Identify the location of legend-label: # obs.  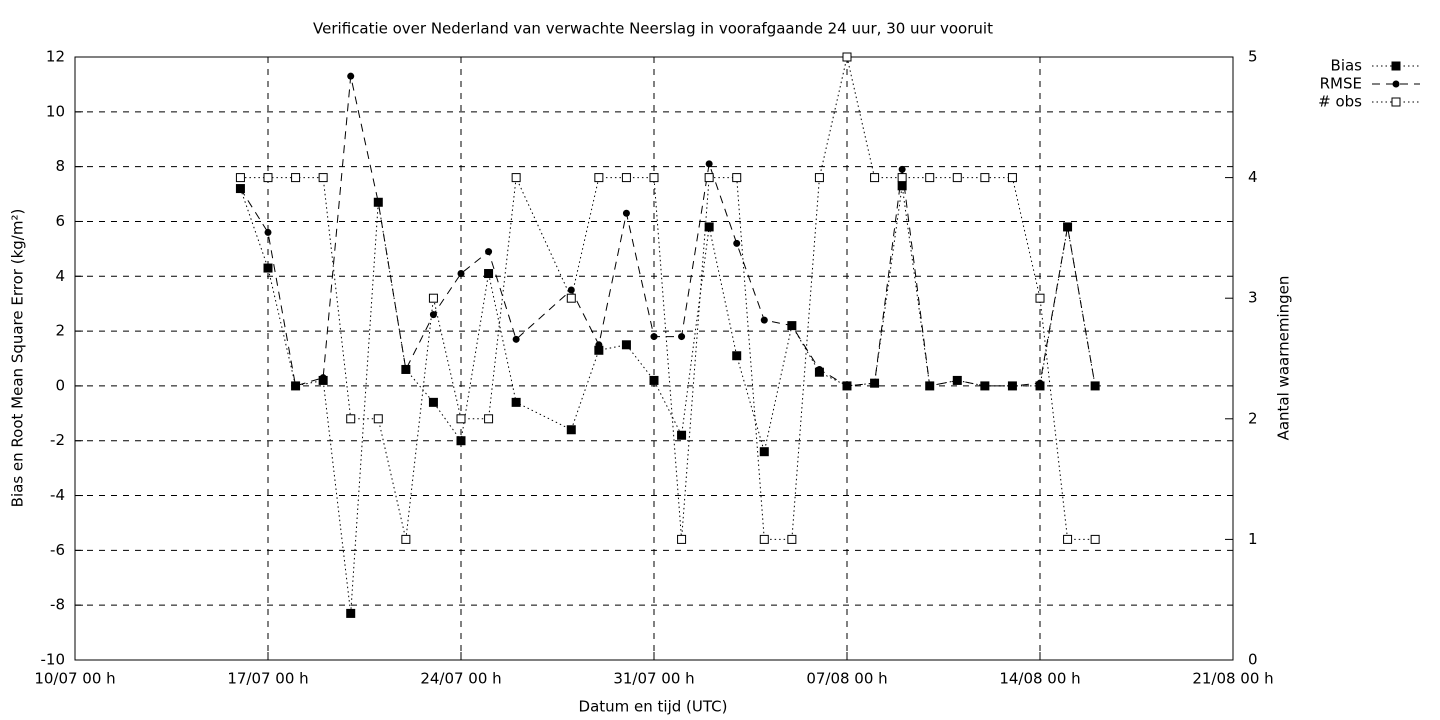
(1340, 102).